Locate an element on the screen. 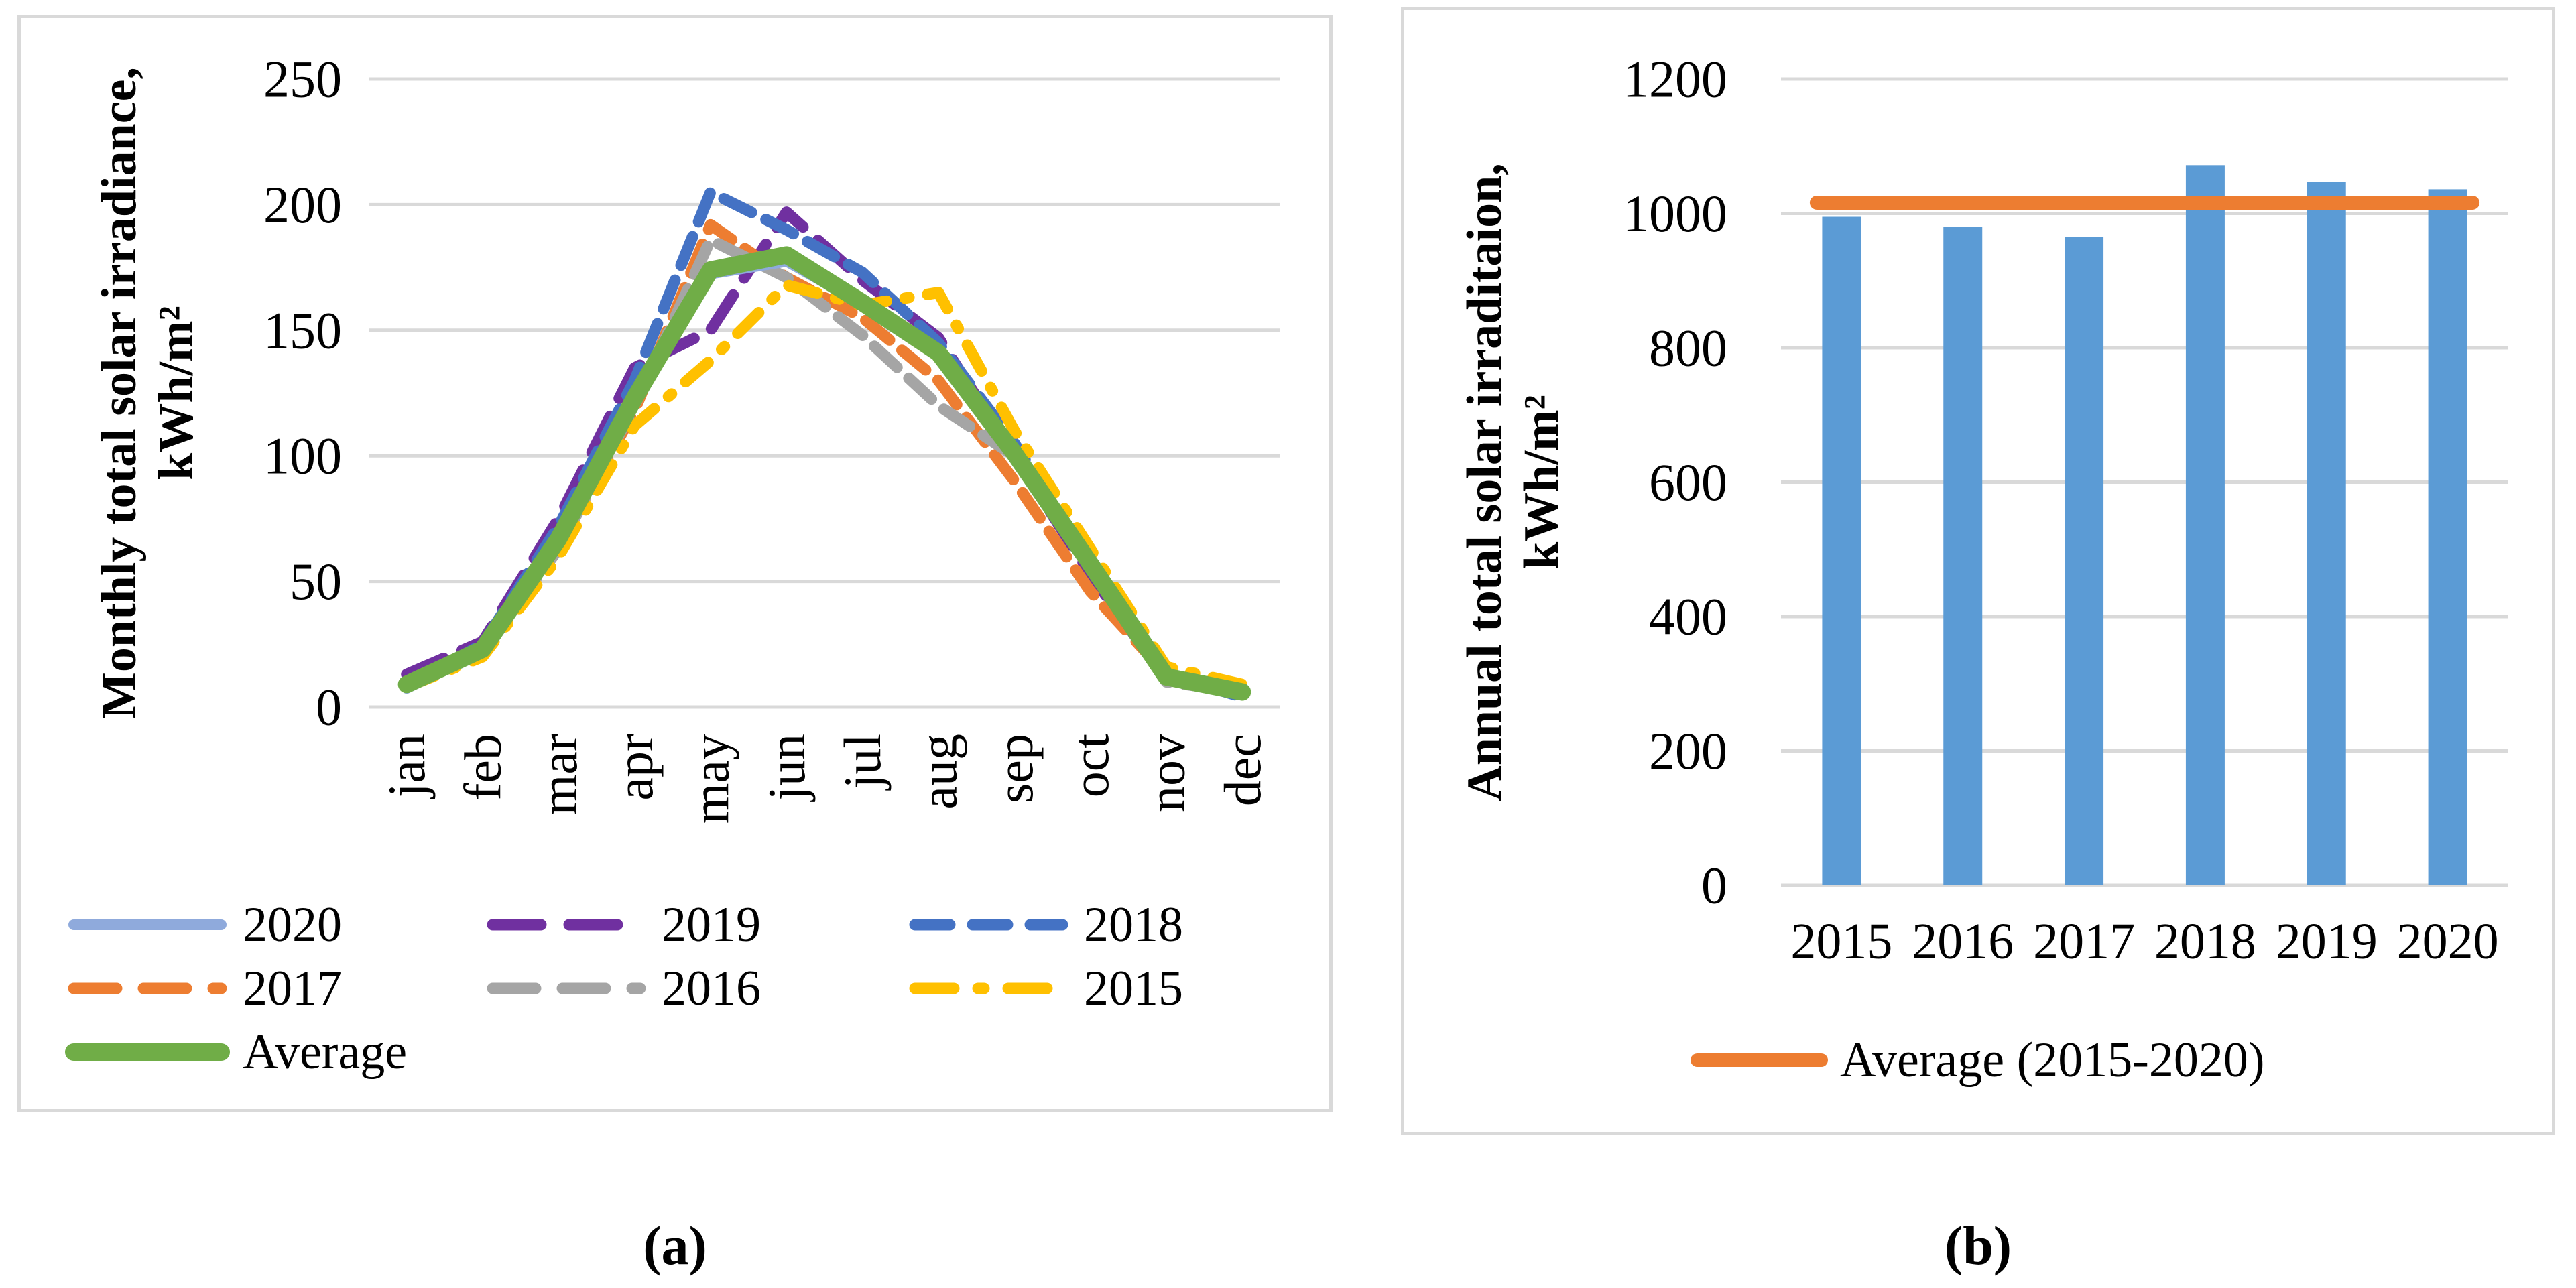  legend-item-2015: 2015 is located at coordinates (1046, 988).